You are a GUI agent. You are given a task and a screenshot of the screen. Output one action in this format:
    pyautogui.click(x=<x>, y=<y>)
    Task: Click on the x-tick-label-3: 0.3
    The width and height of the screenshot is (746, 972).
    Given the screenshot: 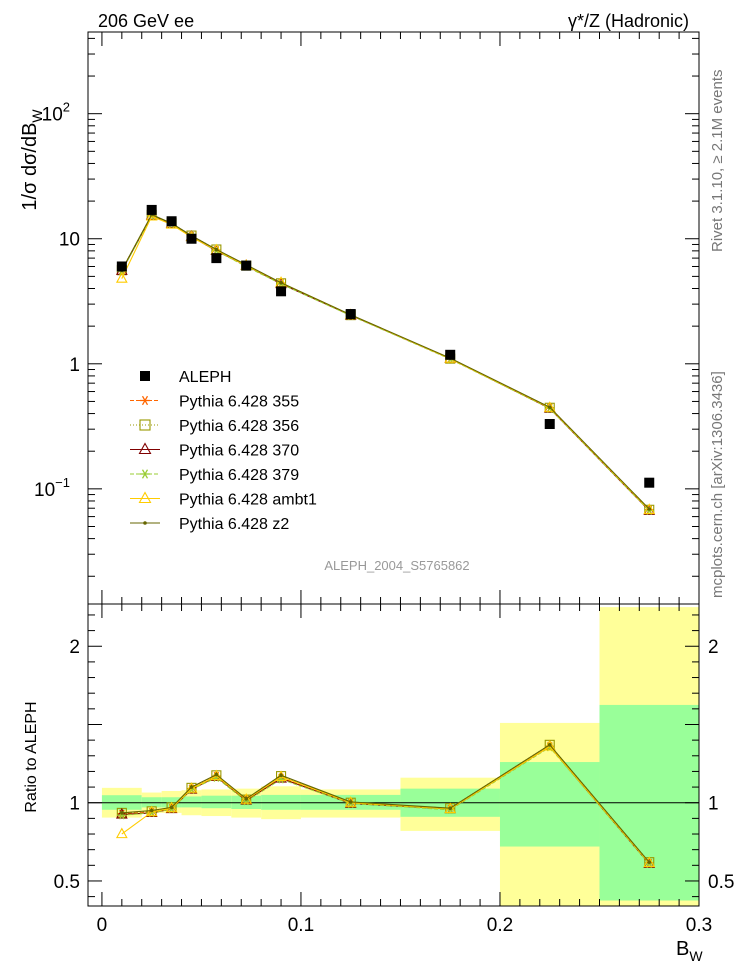 What is the action you would take?
    pyautogui.click(x=699, y=925)
    